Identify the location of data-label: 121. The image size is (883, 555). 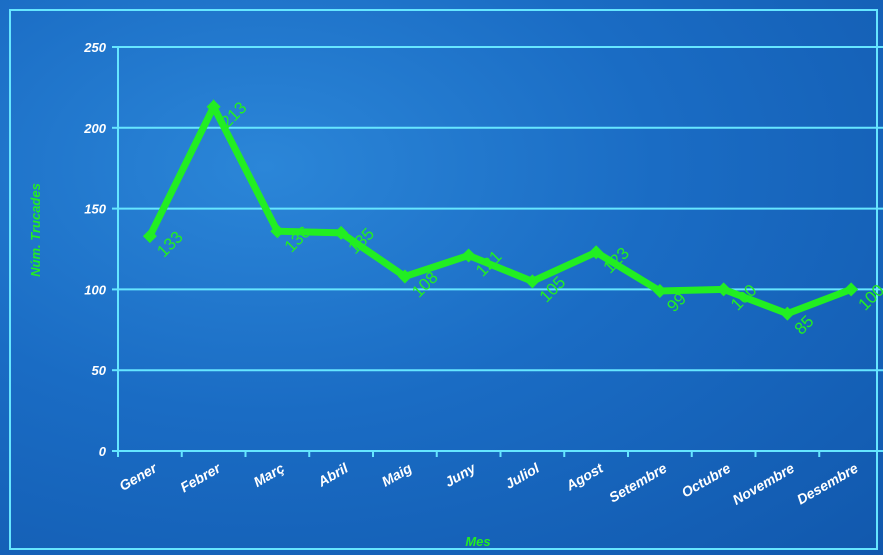
(488, 263).